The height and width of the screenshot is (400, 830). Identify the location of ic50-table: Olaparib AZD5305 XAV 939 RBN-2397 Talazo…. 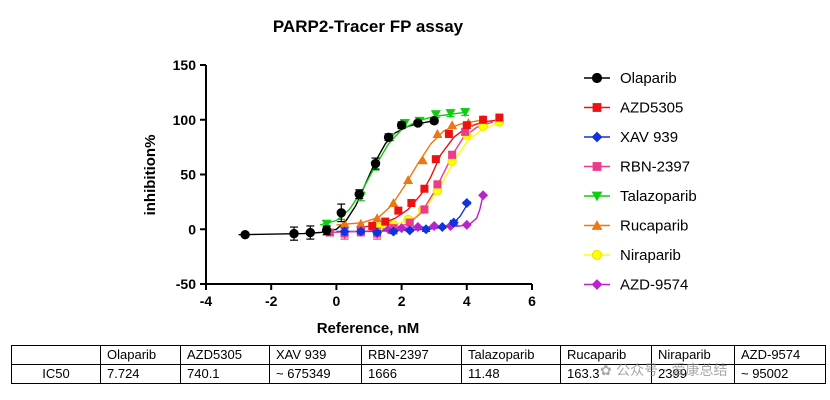
(418, 364).